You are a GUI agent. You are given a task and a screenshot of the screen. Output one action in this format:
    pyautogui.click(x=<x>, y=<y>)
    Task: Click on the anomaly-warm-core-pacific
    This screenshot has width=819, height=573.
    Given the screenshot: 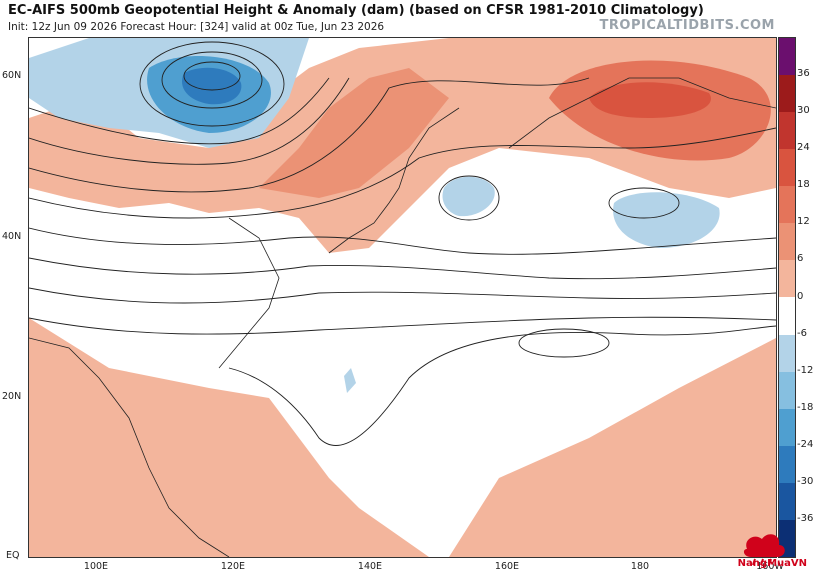 What is the action you would take?
    pyautogui.click(x=650, y=100)
    